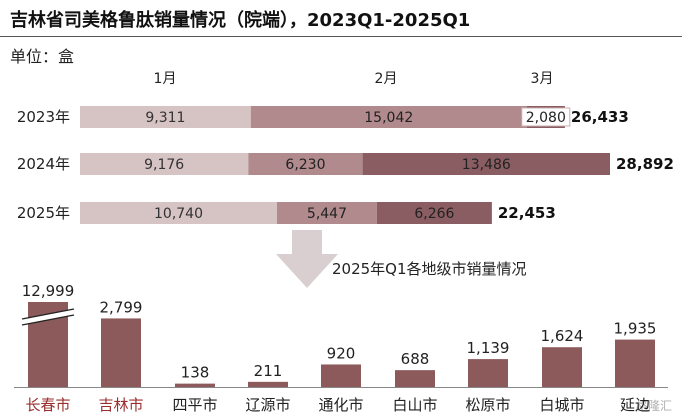 The image size is (682, 418). What do you see at coordinates (48, 291) in the screenshot?
I see `city-value-1: 12,999` at bounding box center [48, 291].